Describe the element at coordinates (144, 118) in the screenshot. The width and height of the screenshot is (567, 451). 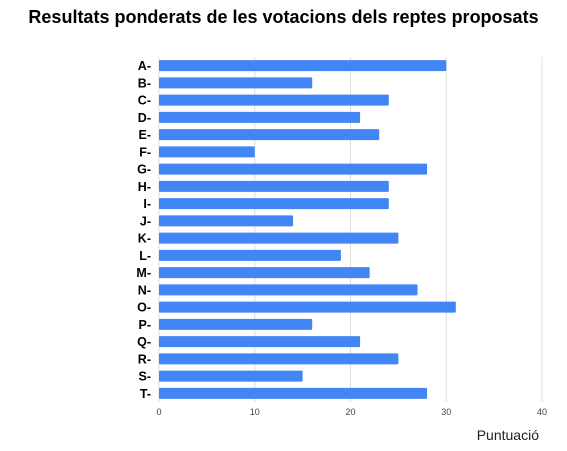
I see `category-label: D-` at that location.